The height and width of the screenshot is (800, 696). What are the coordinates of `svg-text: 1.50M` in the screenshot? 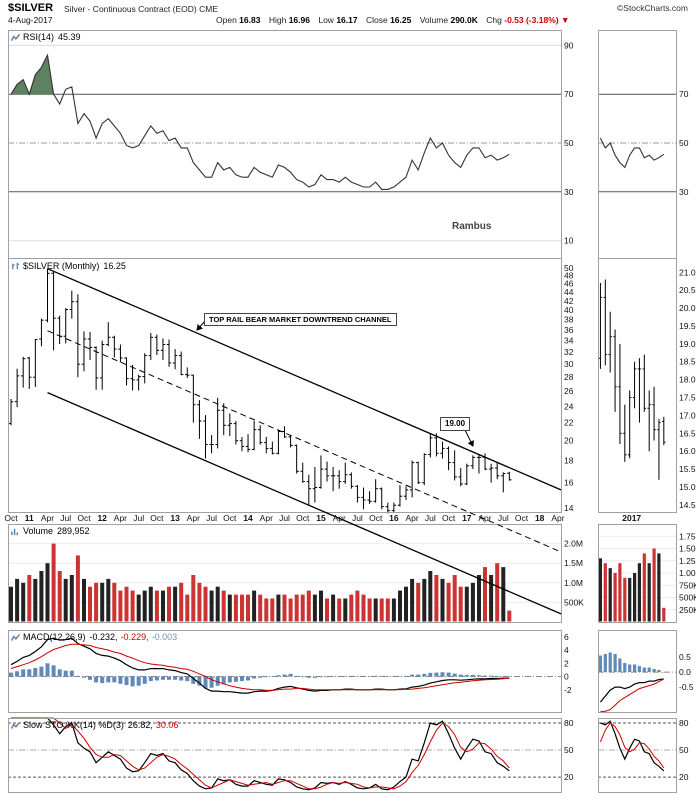 It's located at (687, 549).